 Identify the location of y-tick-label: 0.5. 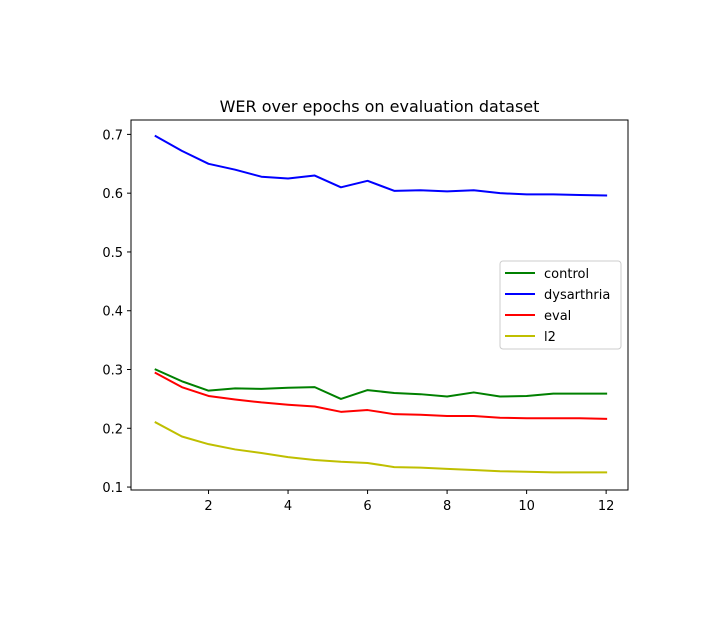
(112, 253).